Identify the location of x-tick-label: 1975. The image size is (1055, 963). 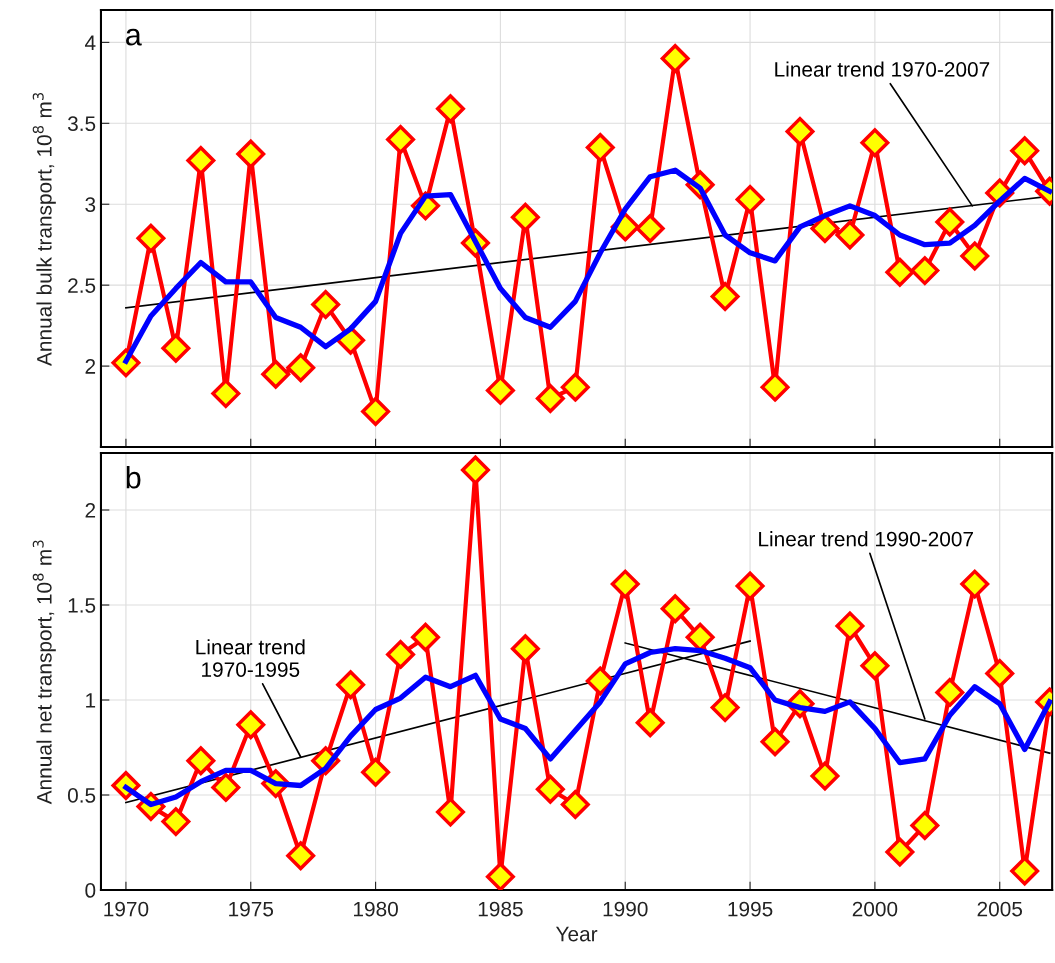
(251, 909).